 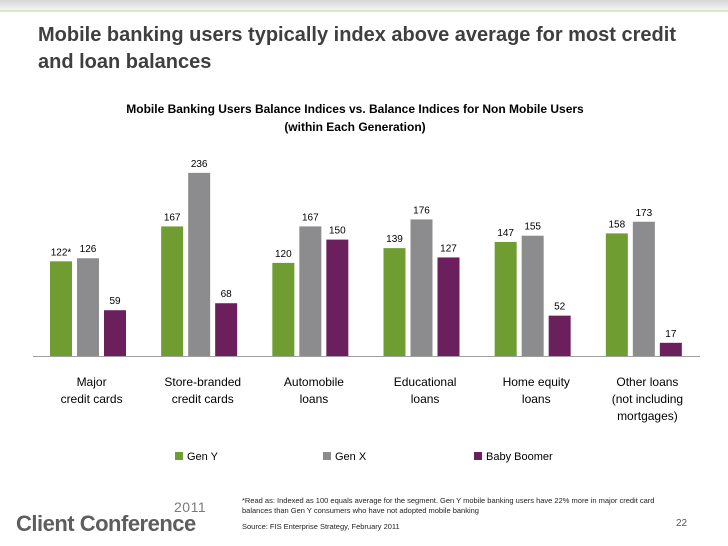 What do you see at coordinates (505, 233) in the screenshot?
I see `data-label: 147` at bounding box center [505, 233].